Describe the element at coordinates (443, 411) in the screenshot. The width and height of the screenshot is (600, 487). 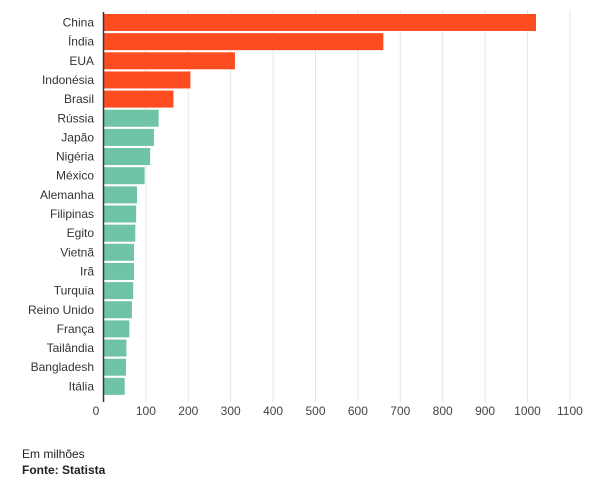
I see `x-tick-label: 800` at that location.